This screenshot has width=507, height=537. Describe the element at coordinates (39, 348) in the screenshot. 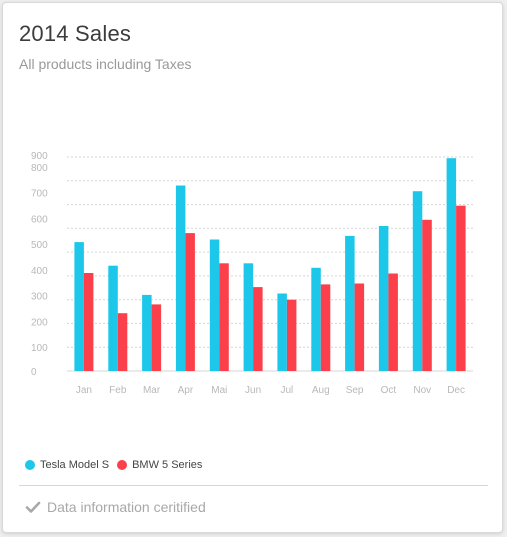

I see `y-tick-label: 100` at that location.